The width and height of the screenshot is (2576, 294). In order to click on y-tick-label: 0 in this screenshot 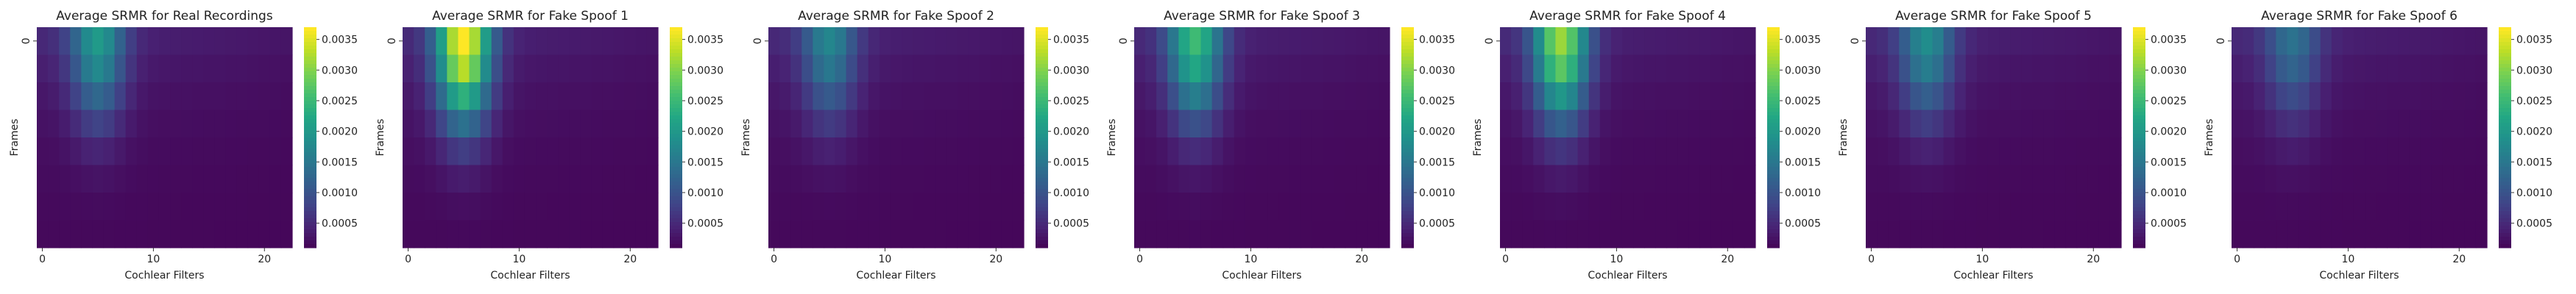, I will do `click(758, 40)`.